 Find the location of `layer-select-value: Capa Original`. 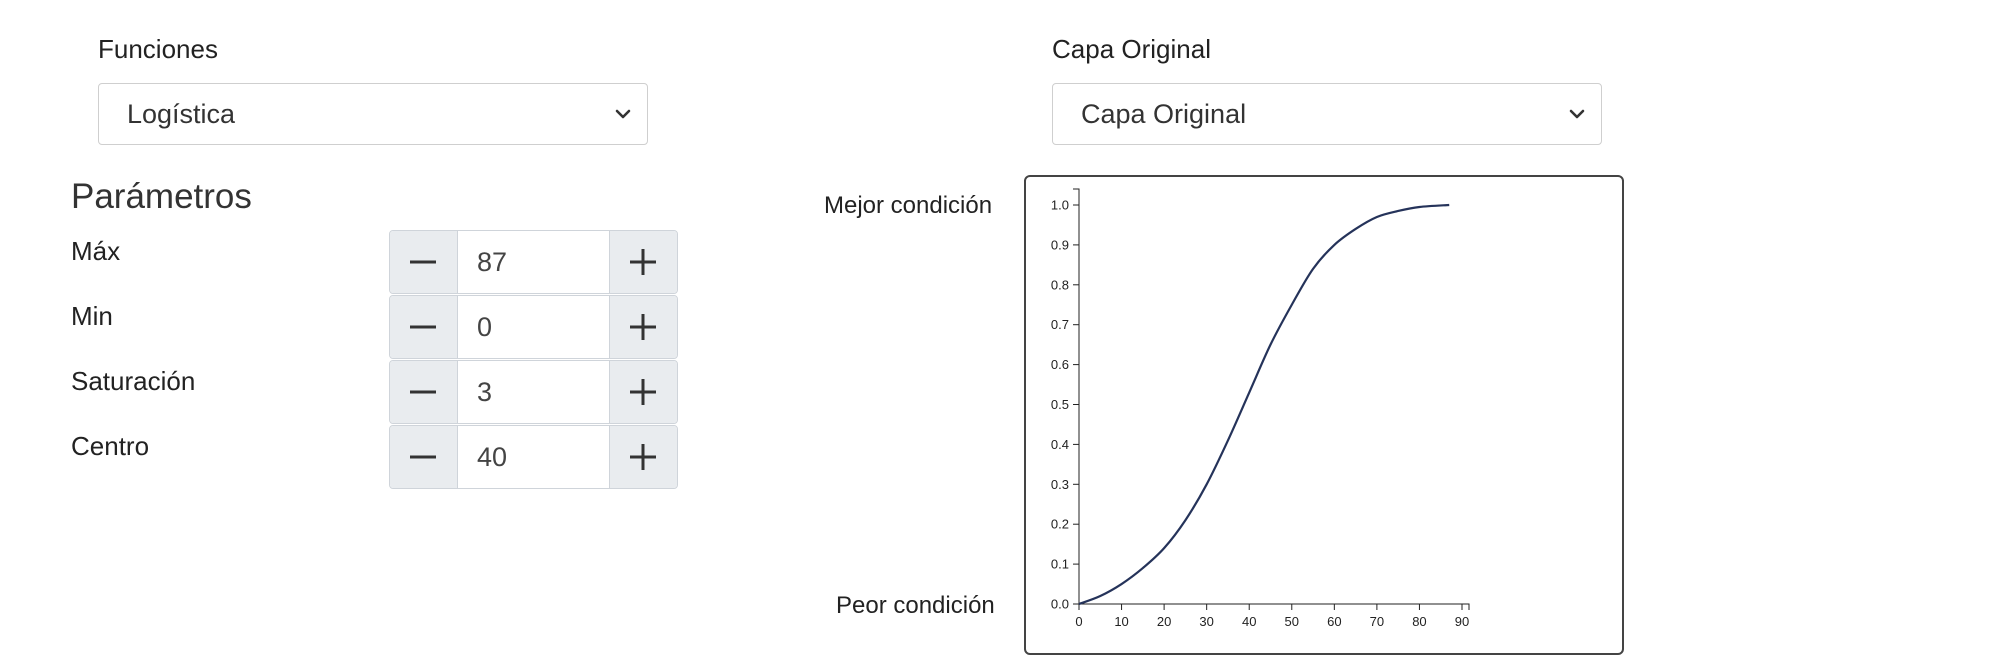

layer-select-value: Capa Original is located at coordinates (1164, 114).